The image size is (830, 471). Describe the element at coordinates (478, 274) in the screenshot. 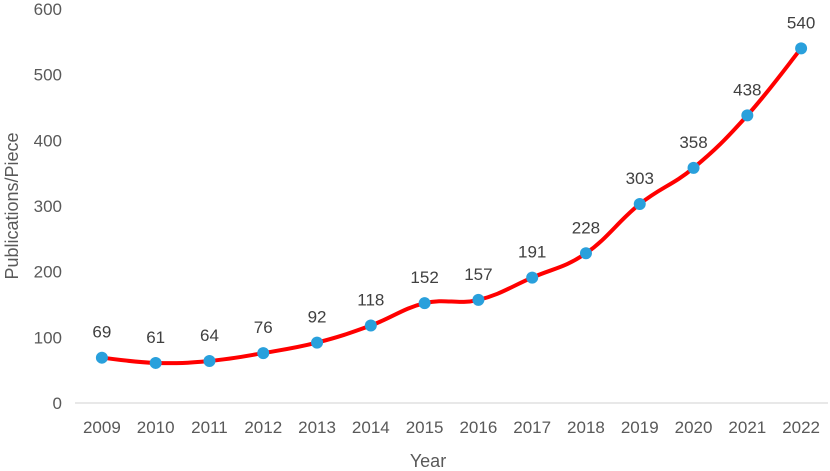

I see `data-label: 157` at that location.